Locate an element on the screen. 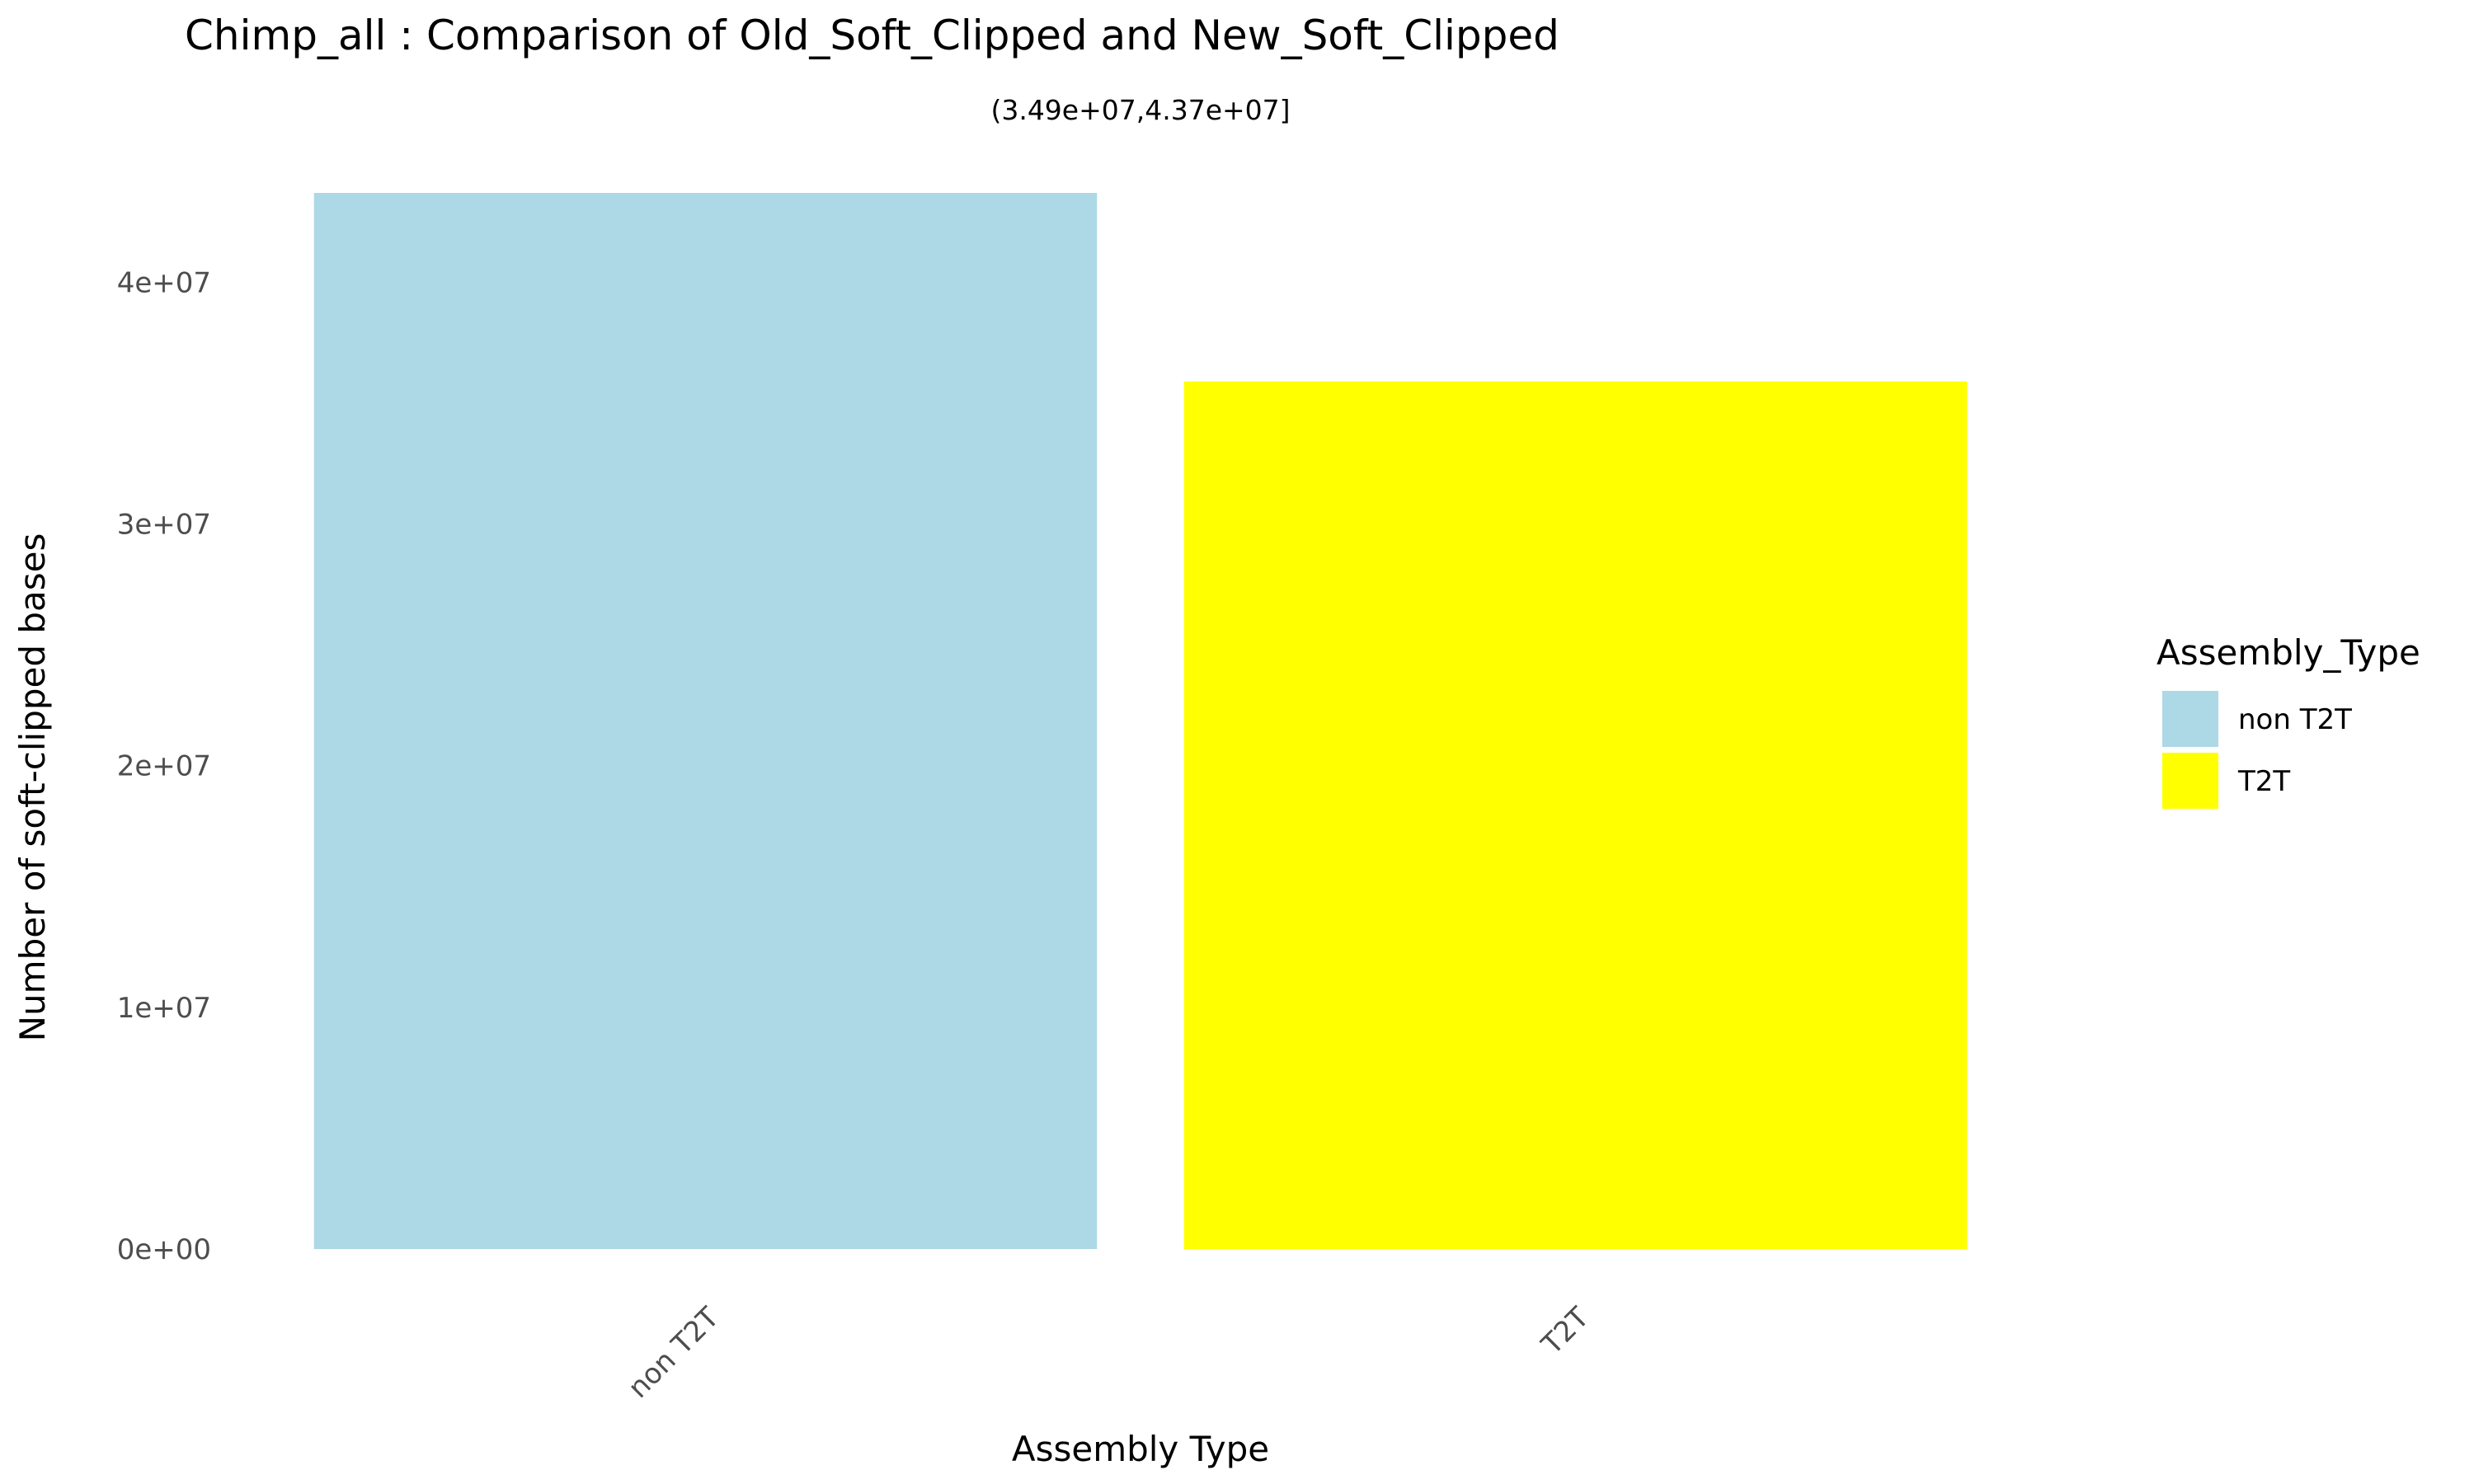 This screenshot has height=1484, width=2474. y-tick-label: 0e+00 is located at coordinates (164, 1249).